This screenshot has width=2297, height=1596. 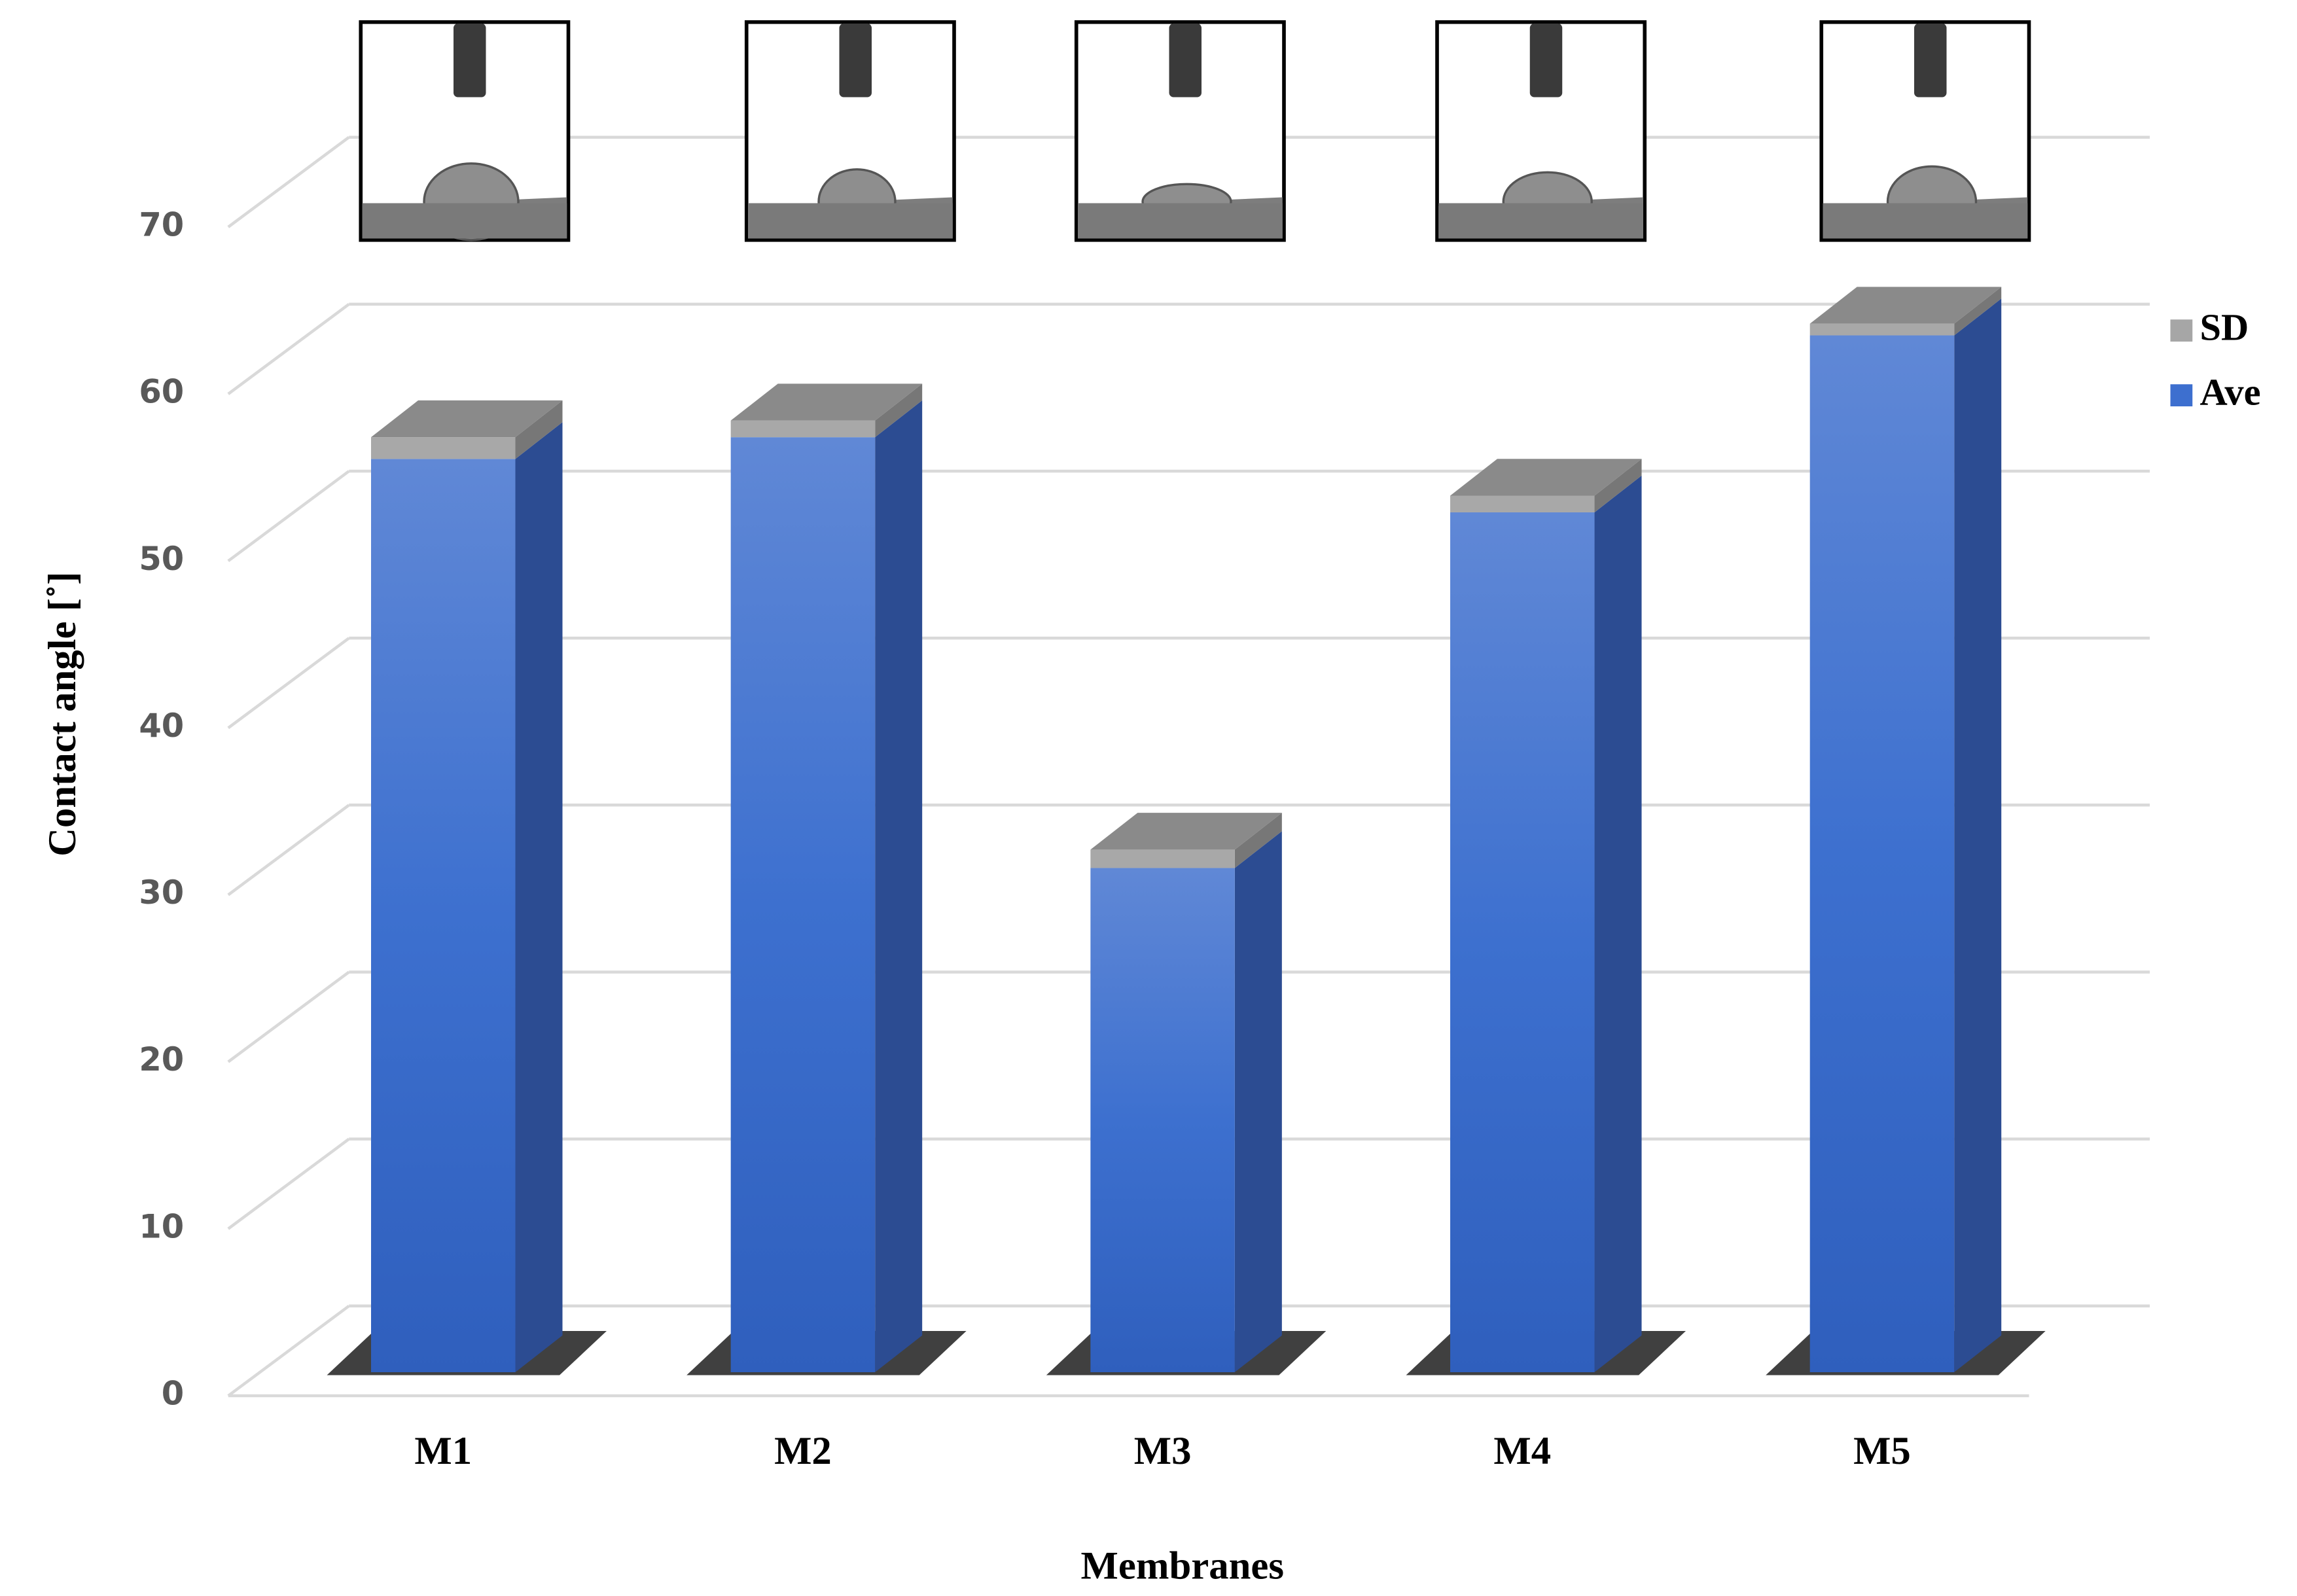 I want to click on y-tick-label: 50, so click(x=162, y=559).